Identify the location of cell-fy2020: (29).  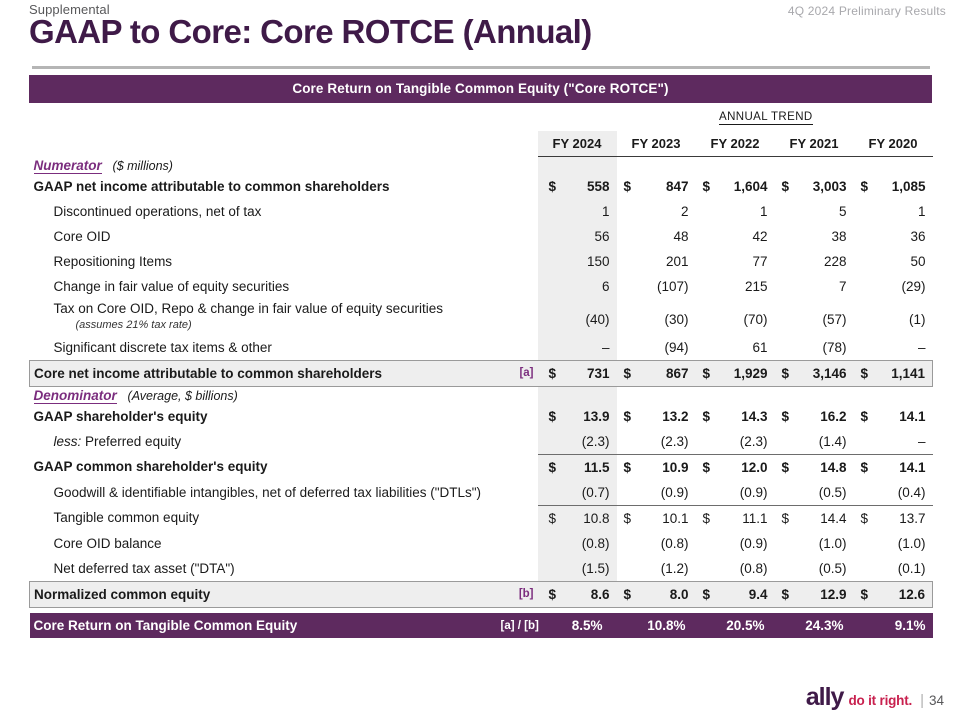
(913, 286).